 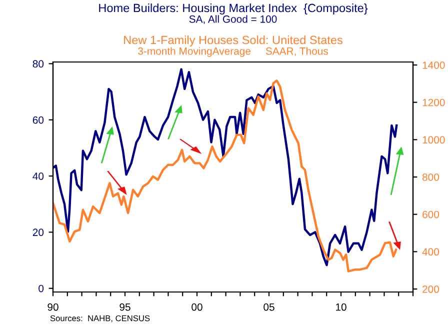 What do you see at coordinates (197, 307) in the screenshot?
I see `x-tick-label: 00` at bounding box center [197, 307].